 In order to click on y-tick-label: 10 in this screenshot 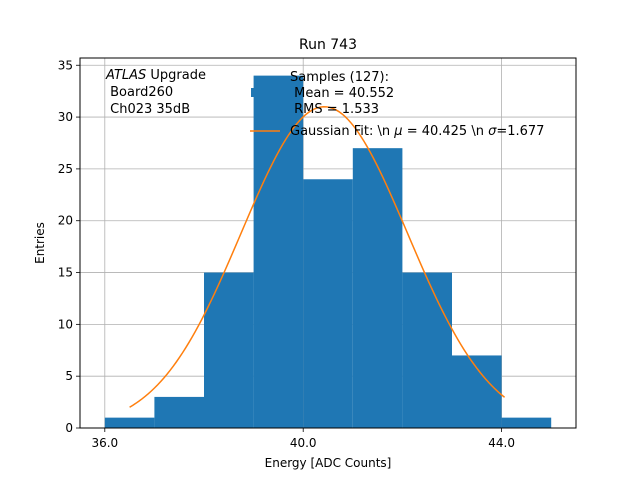, I will do `click(65, 324)`.